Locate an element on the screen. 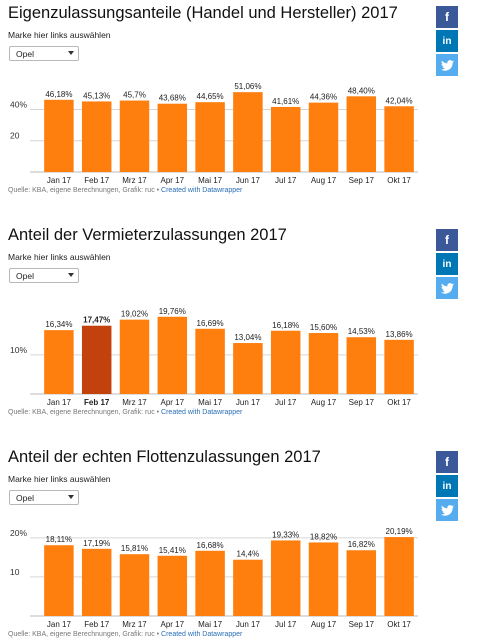 This screenshot has width=477, height=640. data-label: 51,06% is located at coordinates (247, 86).